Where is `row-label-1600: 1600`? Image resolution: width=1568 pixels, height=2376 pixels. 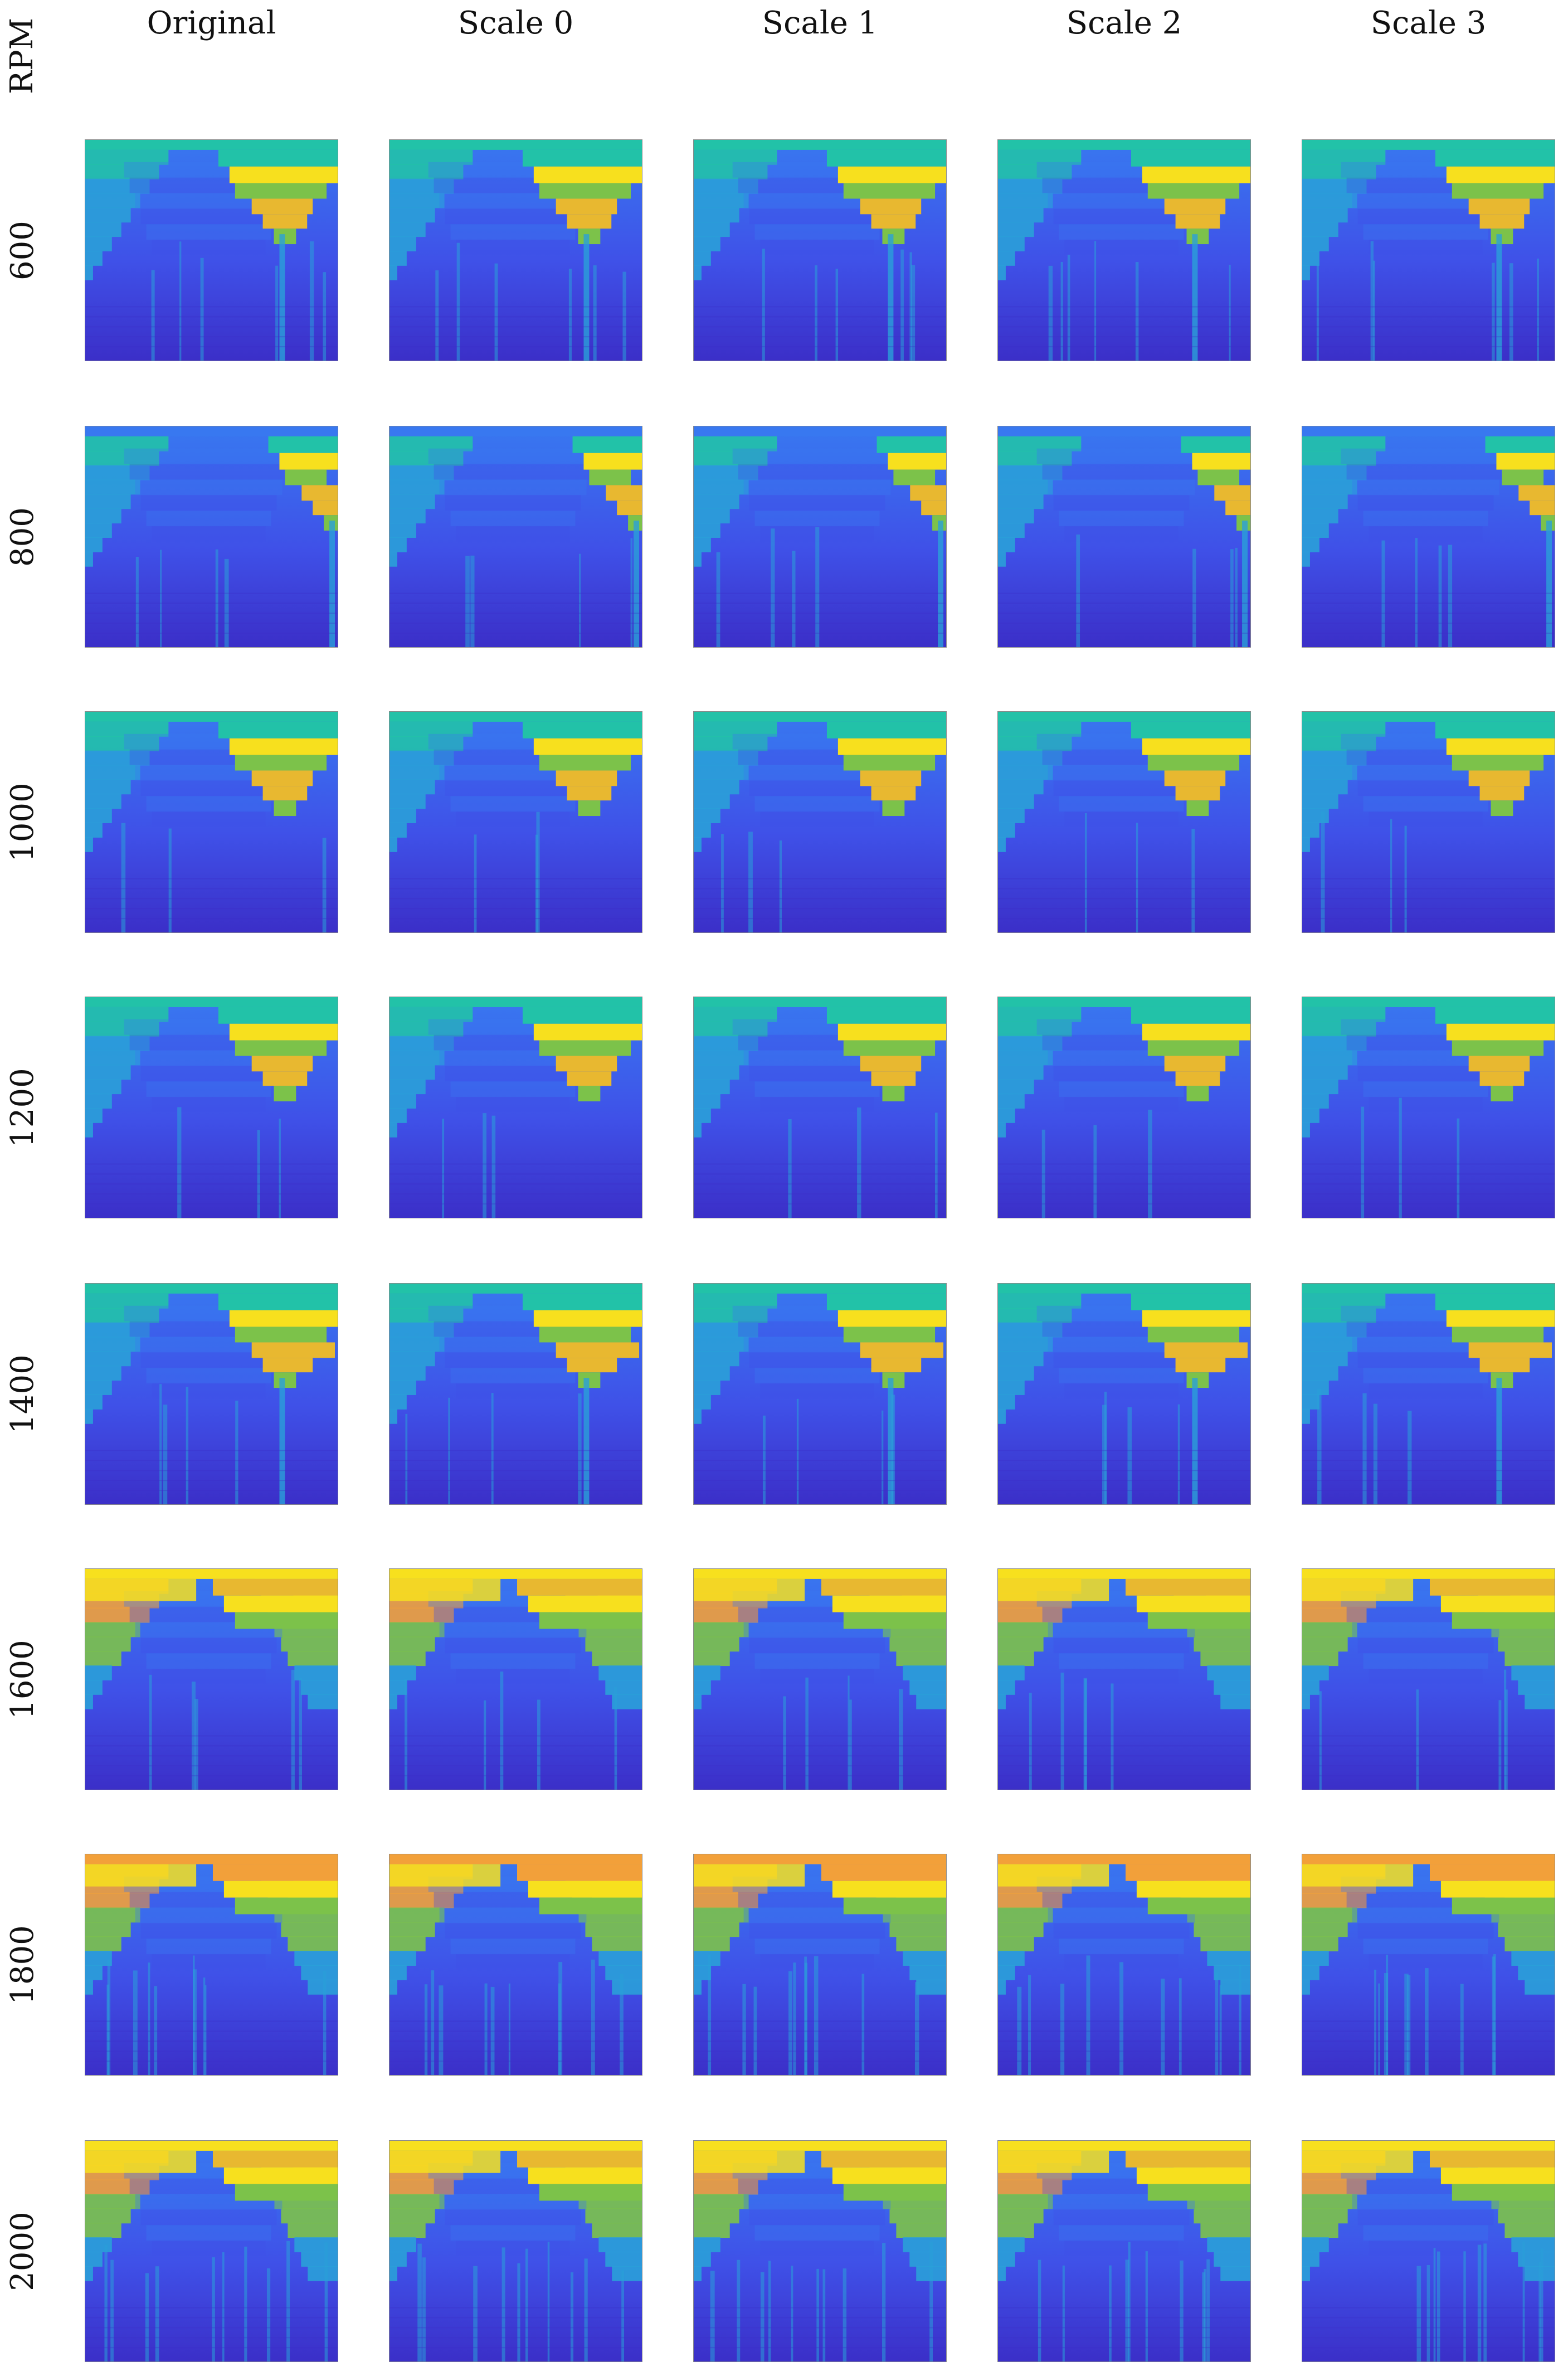
row-label-1600: 1600 is located at coordinates (22, 1679).